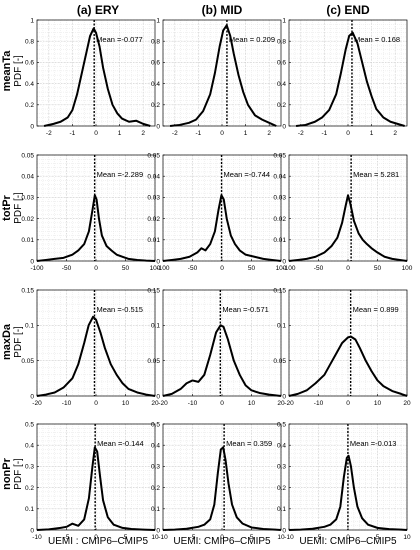  I want to click on x-tick-label: 1, so click(120, 133).